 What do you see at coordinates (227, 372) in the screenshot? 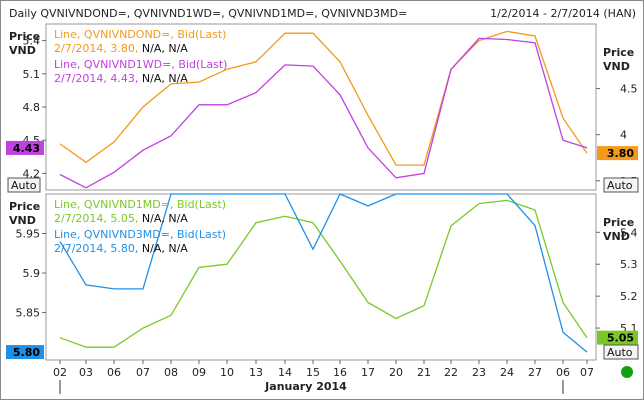
I see `x-tick-label: 10` at bounding box center [227, 372].